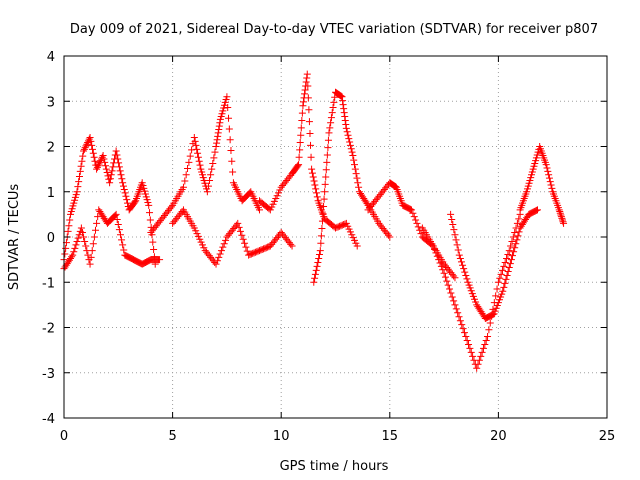 The height and width of the screenshot is (480, 640). What do you see at coordinates (334, 466) in the screenshot?
I see `x-axis-label: GPS time / hours` at bounding box center [334, 466].